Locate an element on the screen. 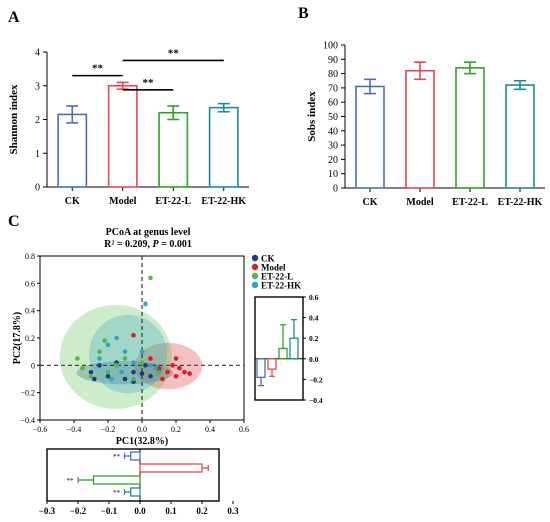  pcoa-xlabel: PC1(32.8%) is located at coordinates (142, 441).